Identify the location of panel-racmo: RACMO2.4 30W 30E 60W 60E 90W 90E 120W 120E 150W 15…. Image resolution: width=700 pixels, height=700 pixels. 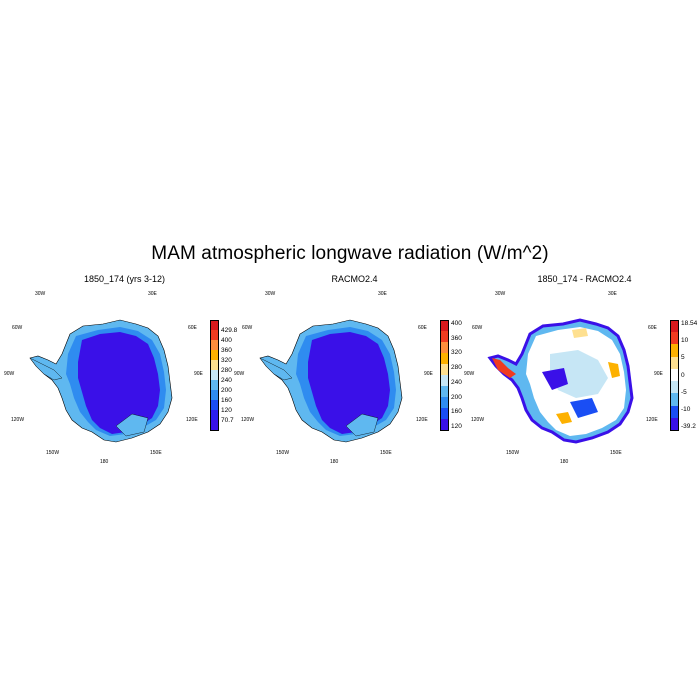
(352, 369).